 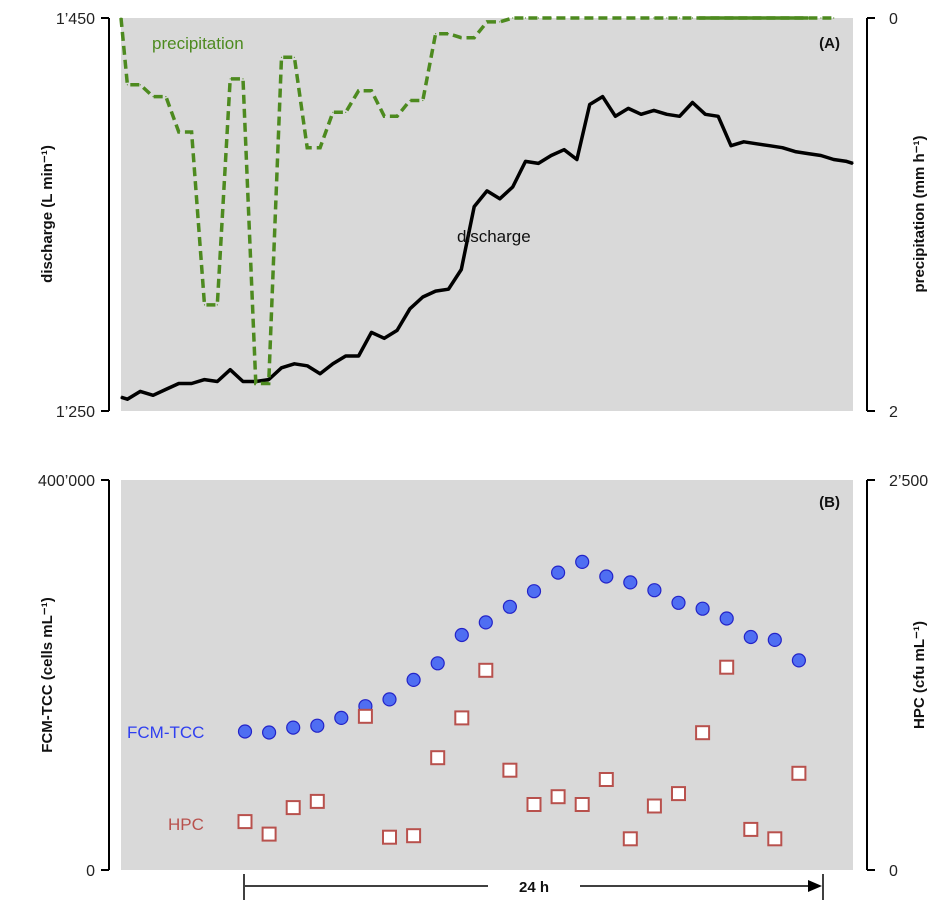 What do you see at coordinates (75, 19) in the screenshot?
I see `panel-a-ytick-top: 1’450` at bounding box center [75, 19].